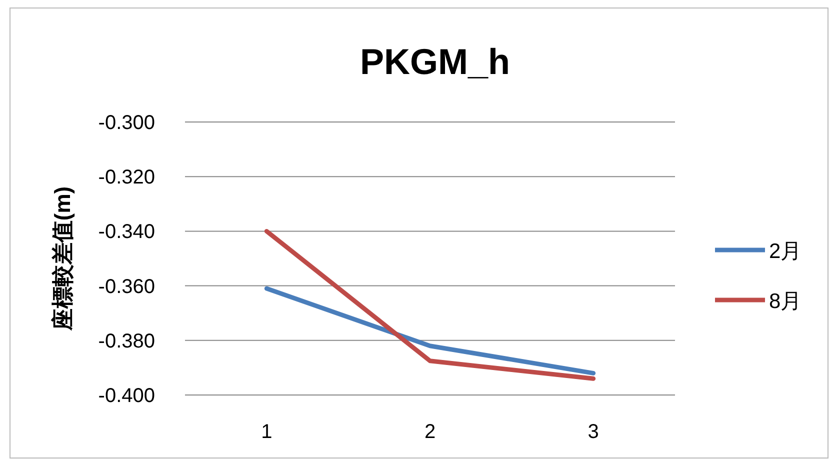 The width and height of the screenshot is (833, 459). Describe the element at coordinates (430, 432) in the screenshot. I see `x-tick-label: 2` at that location.